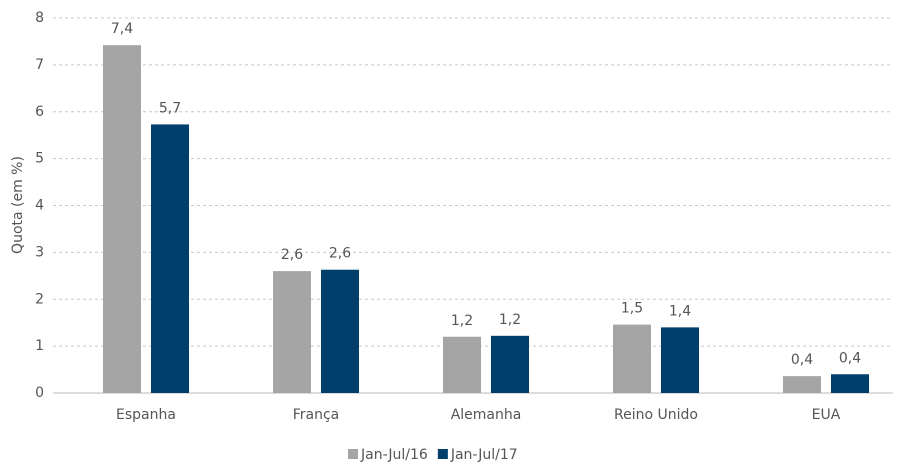  I want to click on y-tick-label: 0, so click(39, 393).